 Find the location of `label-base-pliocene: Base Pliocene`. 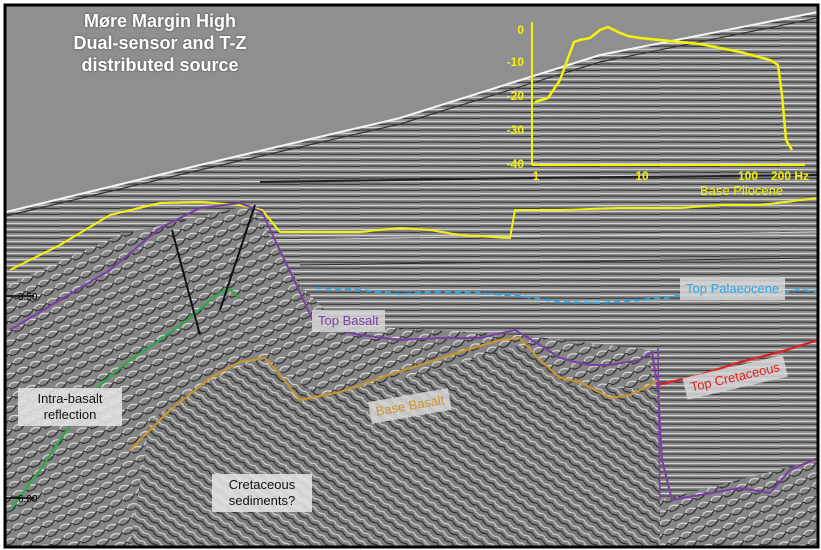

label-base-pliocene: Base Pliocene is located at coordinates (742, 190).